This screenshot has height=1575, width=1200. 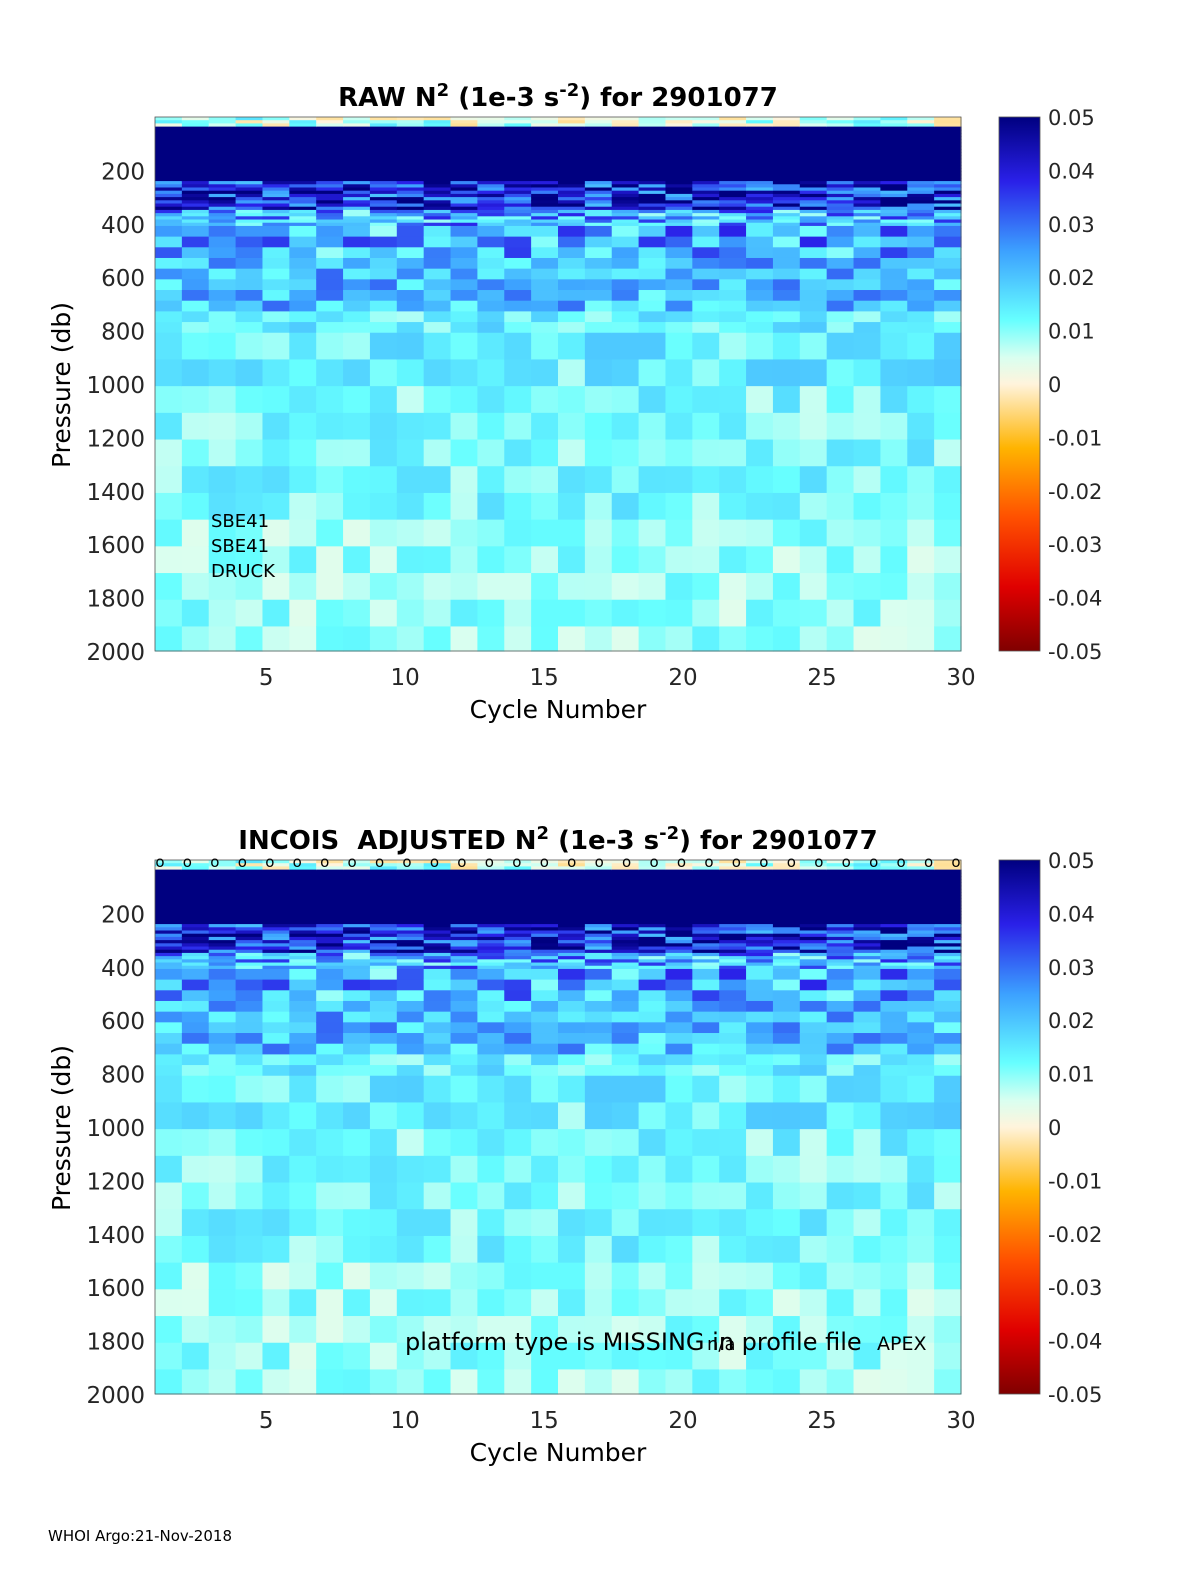 I want to click on raw-x-tick: 30, so click(x=960, y=678).